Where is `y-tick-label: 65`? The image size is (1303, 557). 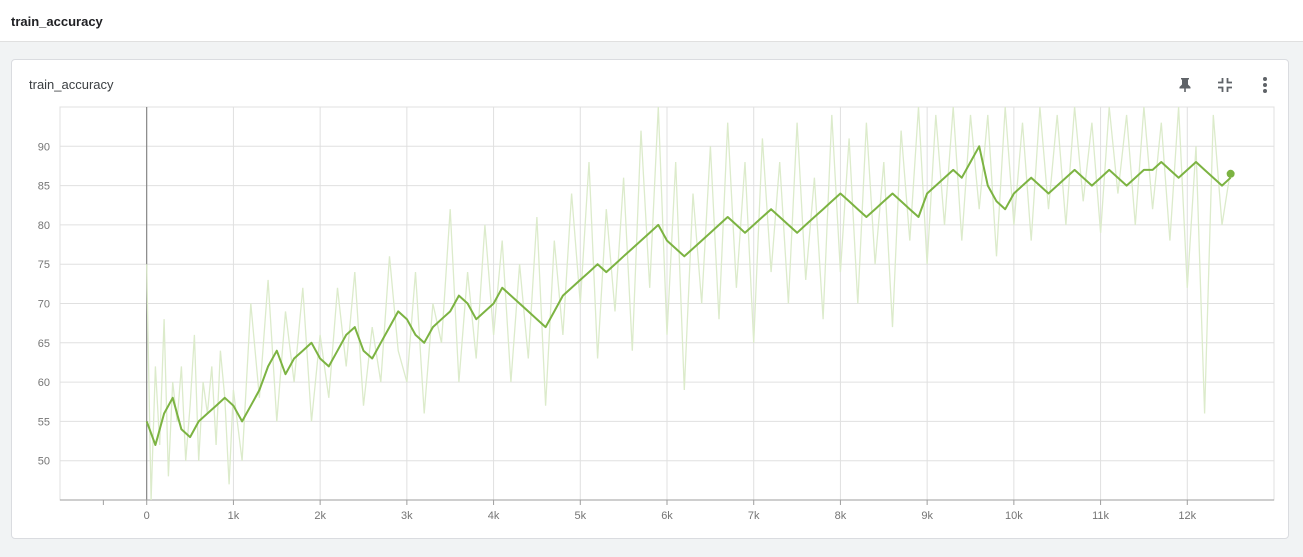
y-tick-label: 65 is located at coordinates (44, 344).